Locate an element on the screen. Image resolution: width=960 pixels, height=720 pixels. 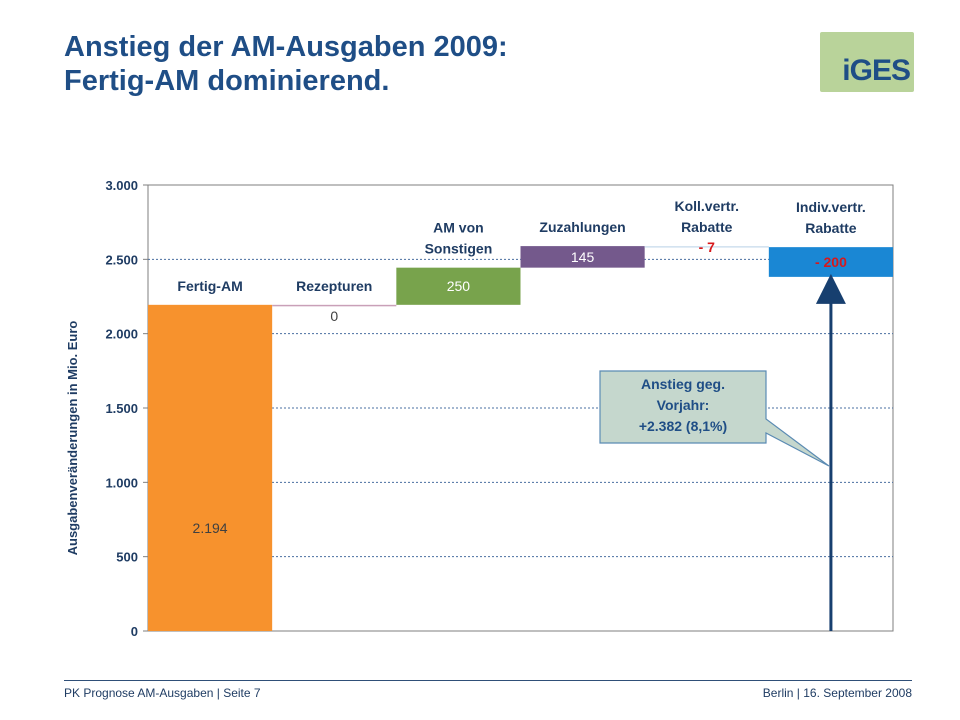
callout-text: Vorjahr: is located at coordinates (683, 405).